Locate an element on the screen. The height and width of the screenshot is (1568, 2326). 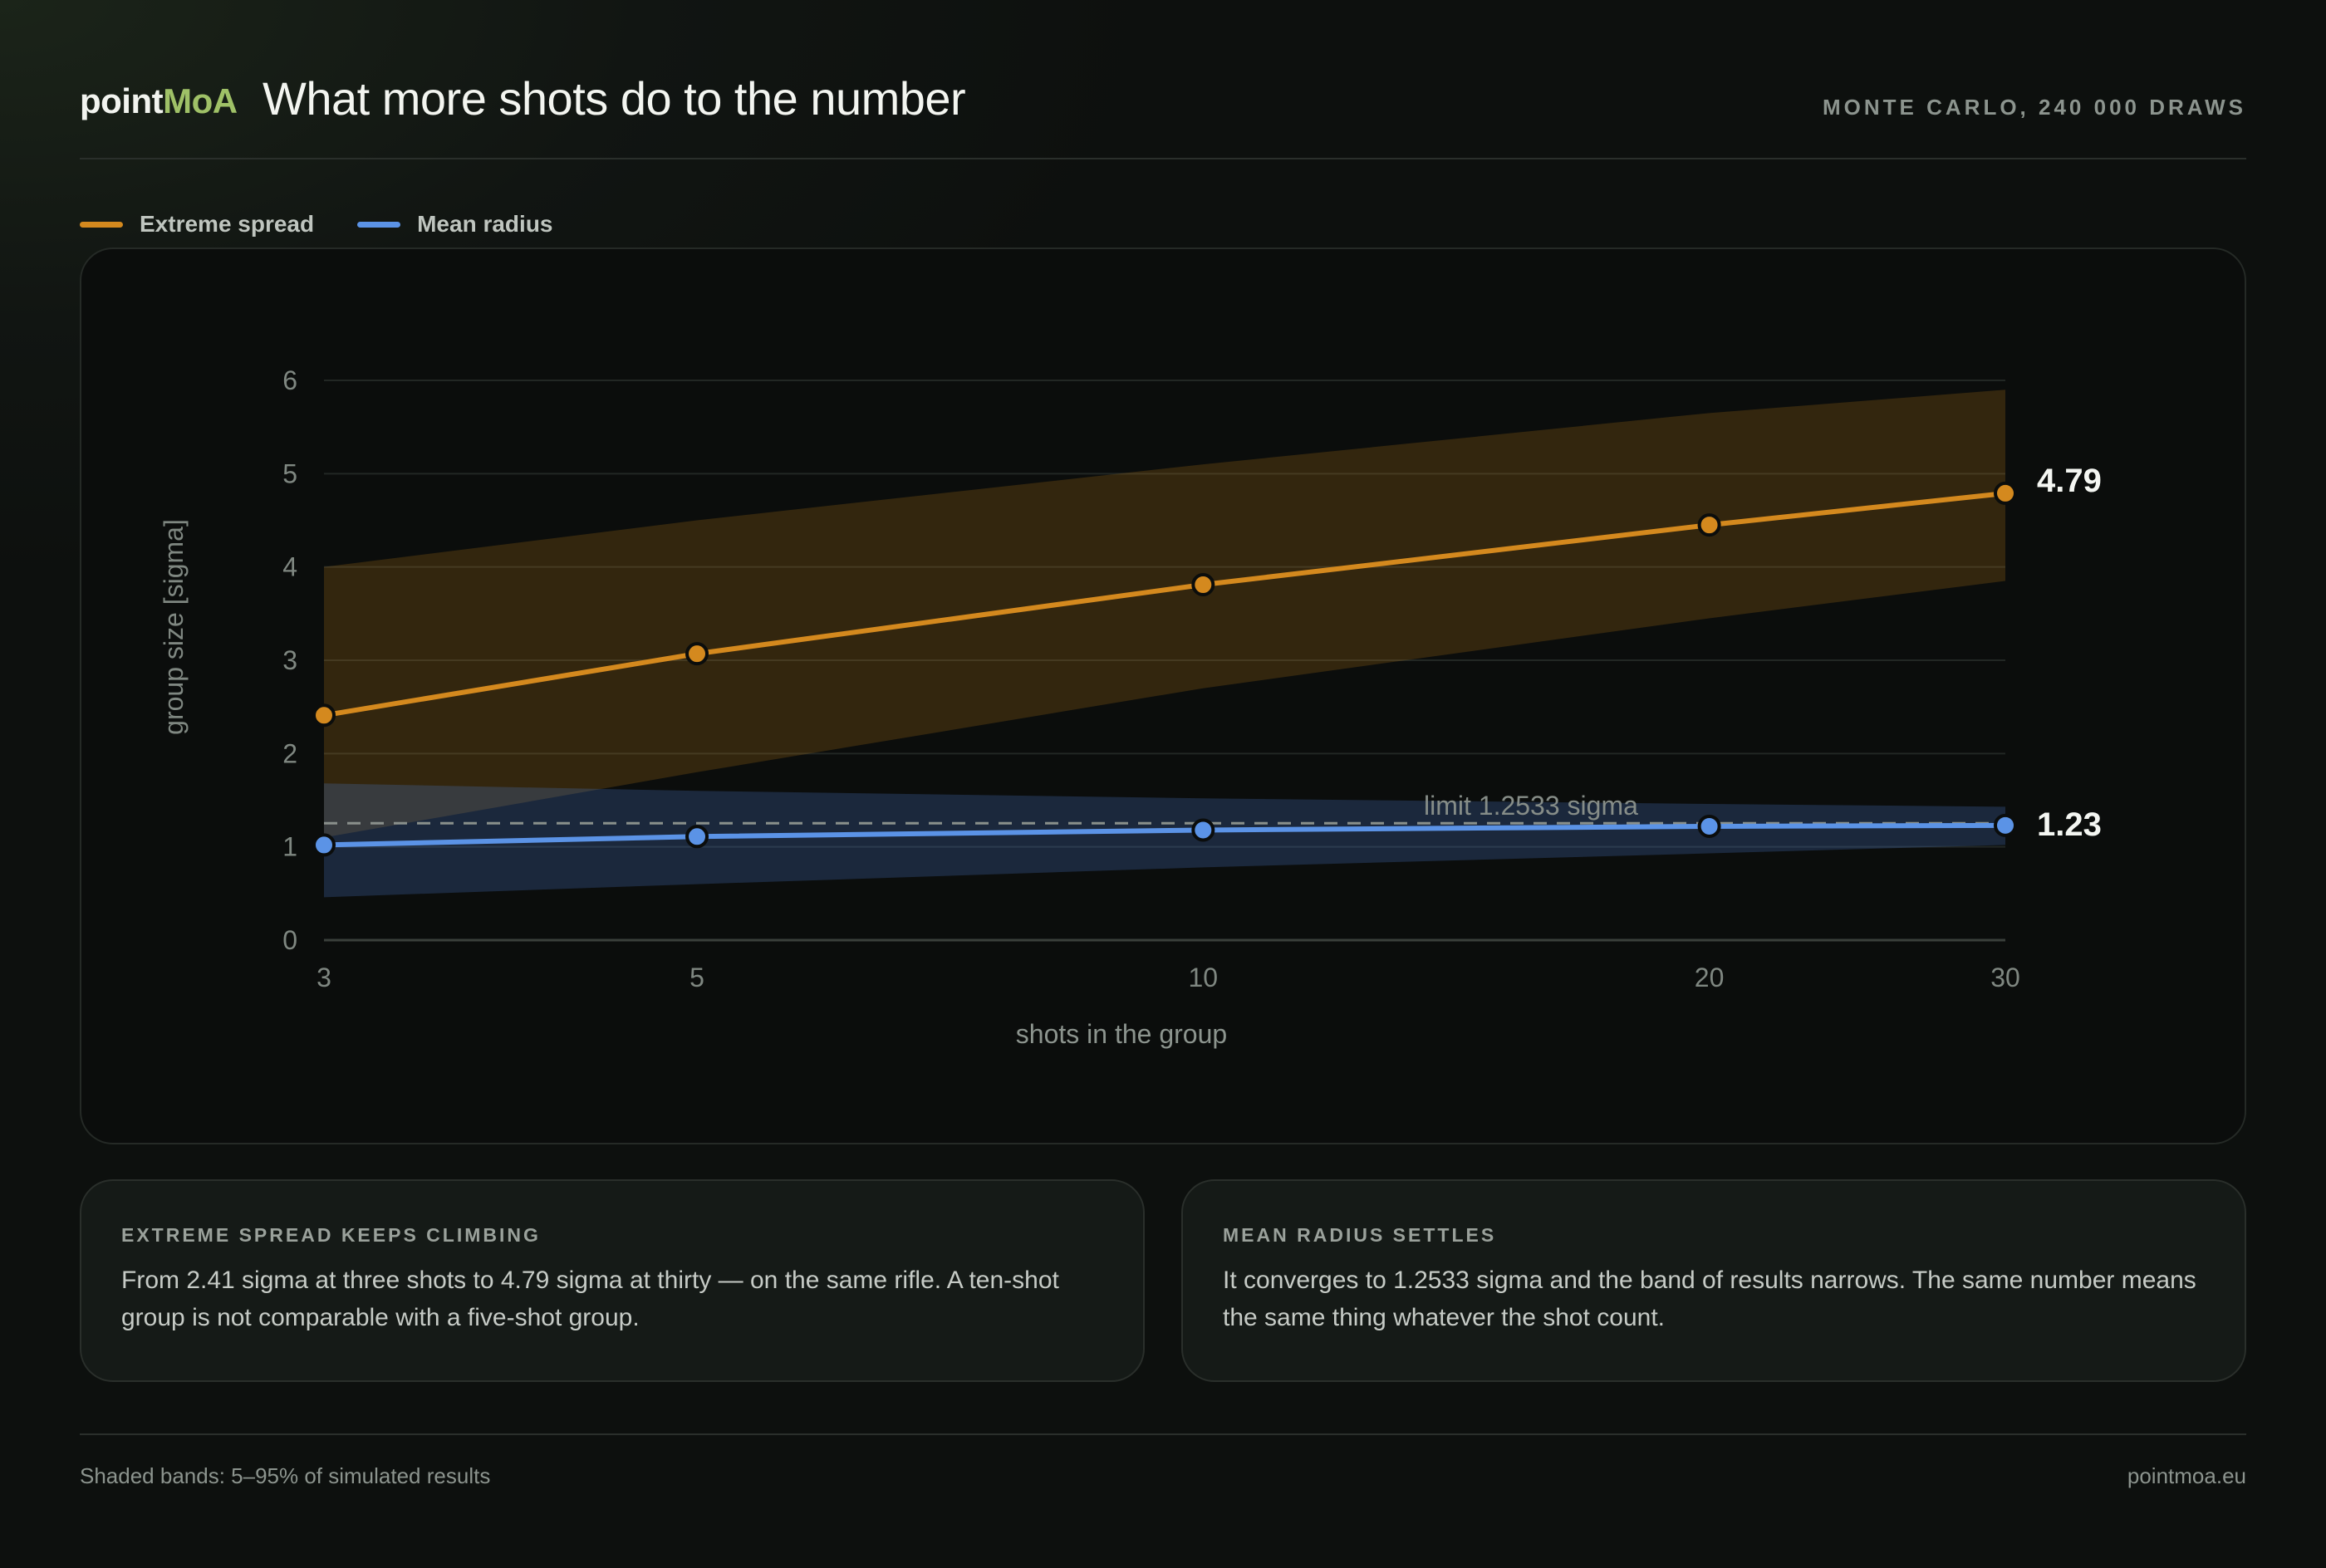
x-axis-label: shots in the group is located at coordinates (1121, 1034).